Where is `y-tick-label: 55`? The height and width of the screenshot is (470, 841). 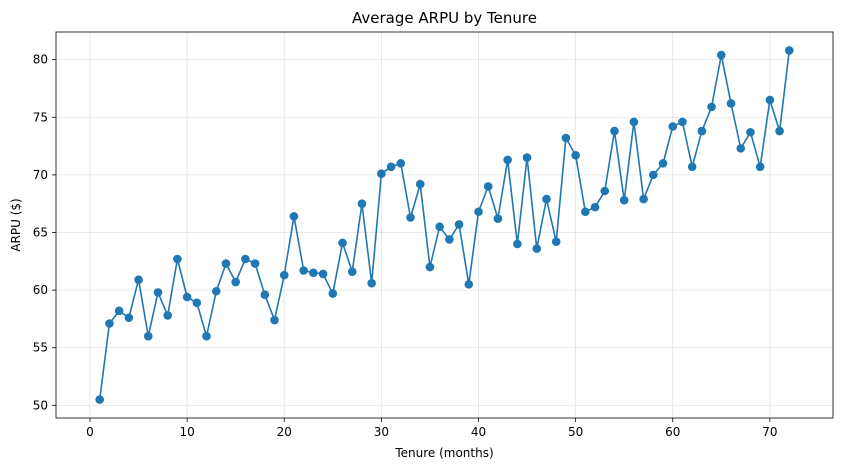 y-tick-label: 55 is located at coordinates (40, 348).